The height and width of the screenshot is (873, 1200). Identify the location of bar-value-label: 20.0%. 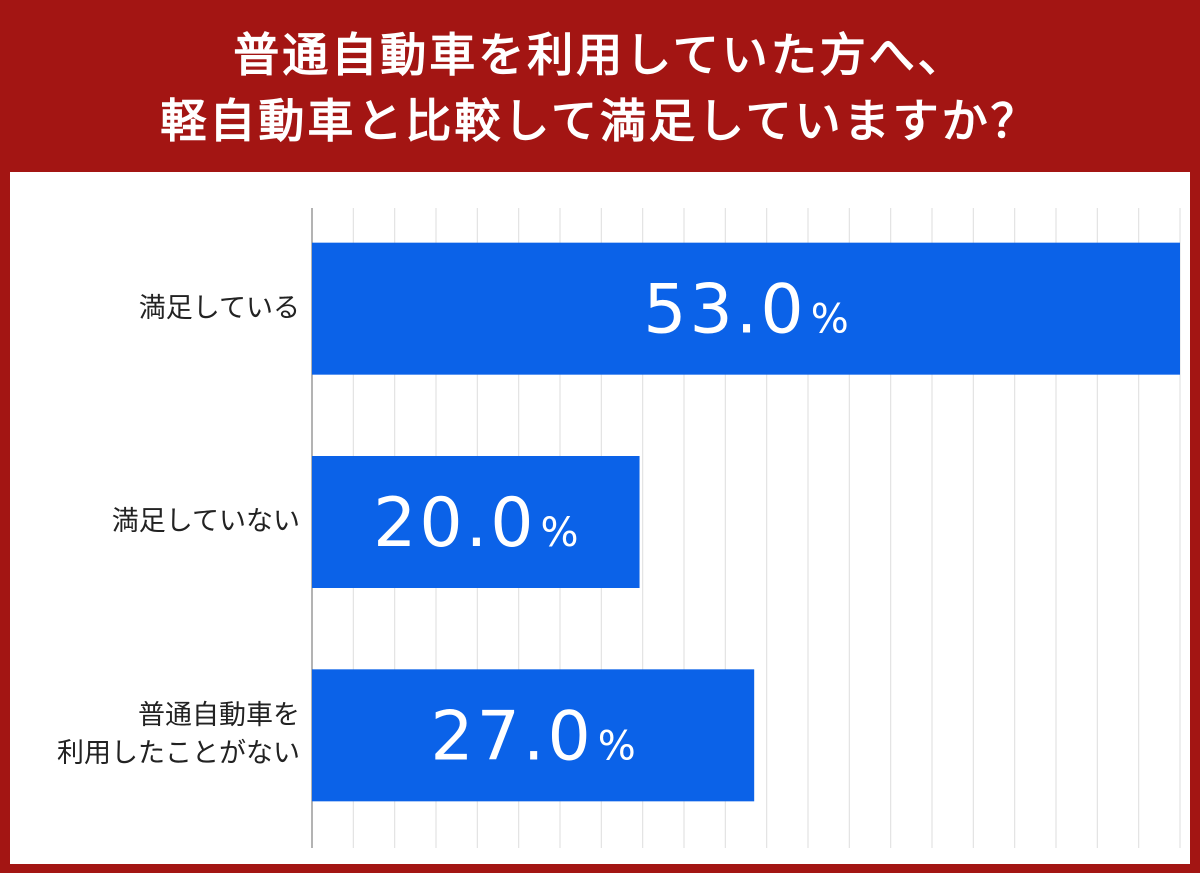
(475, 523).